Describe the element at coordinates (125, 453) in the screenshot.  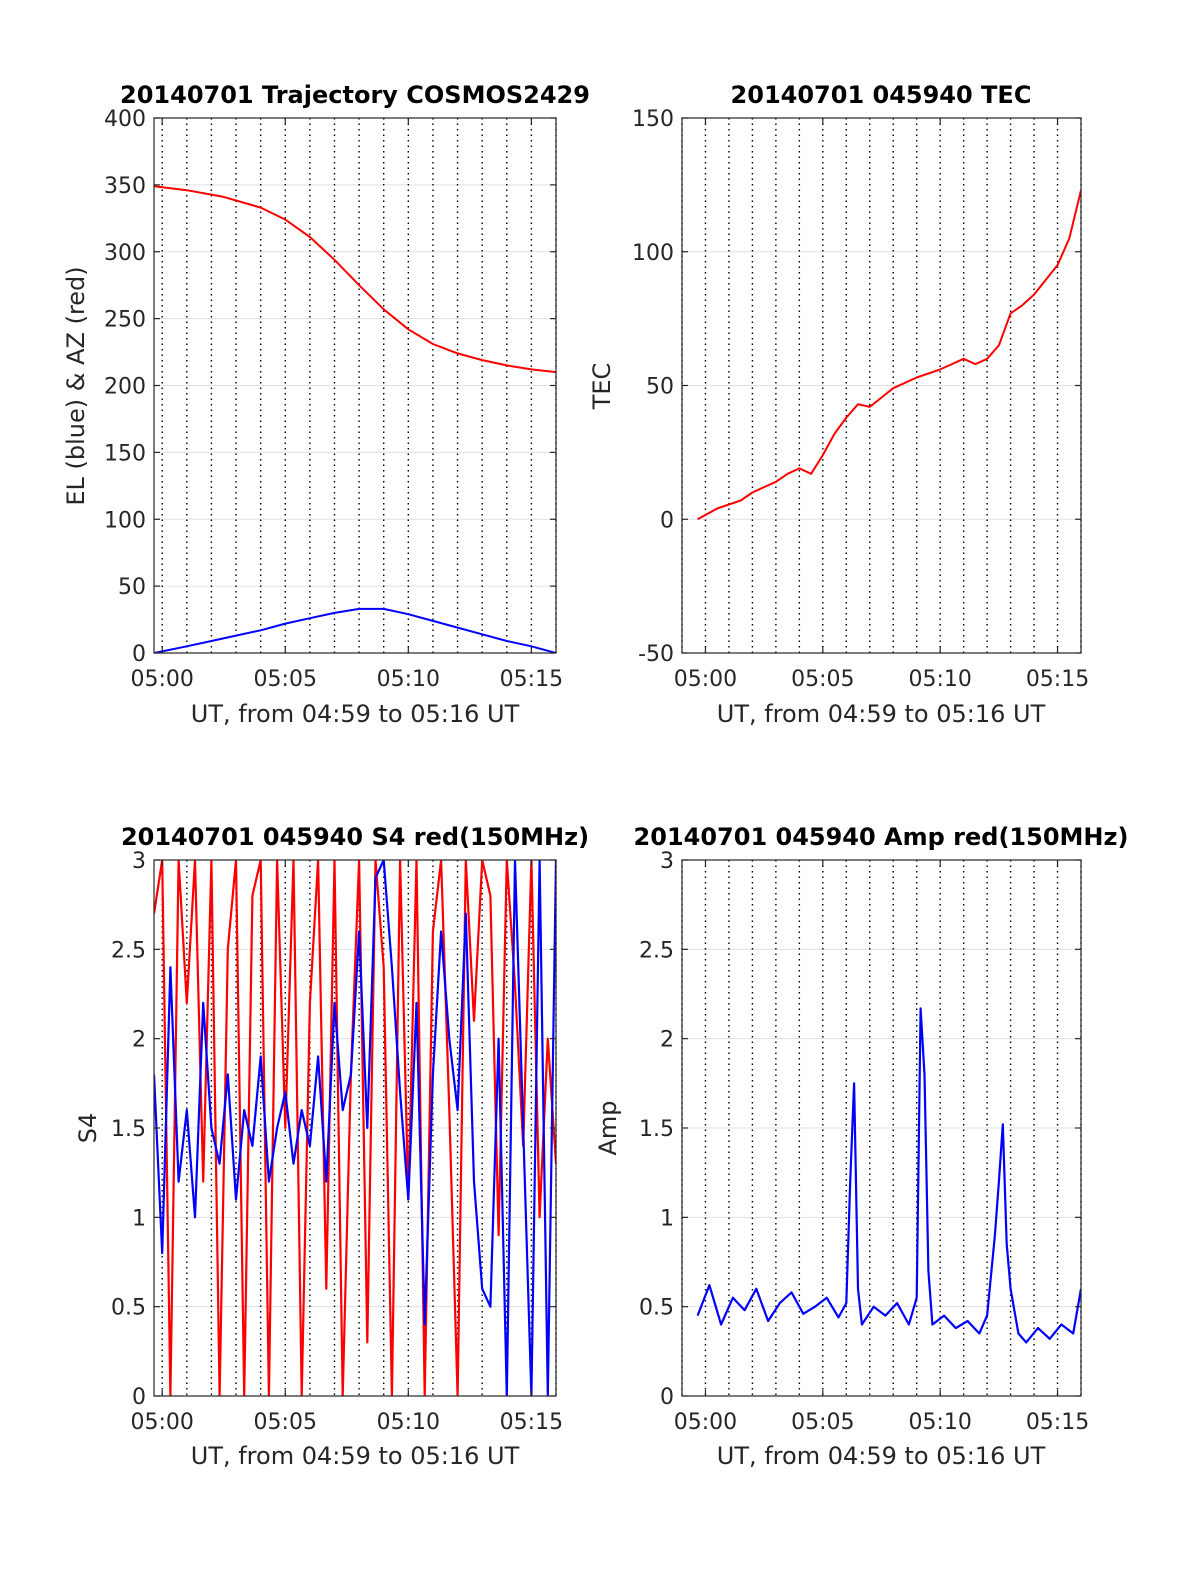
I see `trajectory-ytick-label: 150` at that location.